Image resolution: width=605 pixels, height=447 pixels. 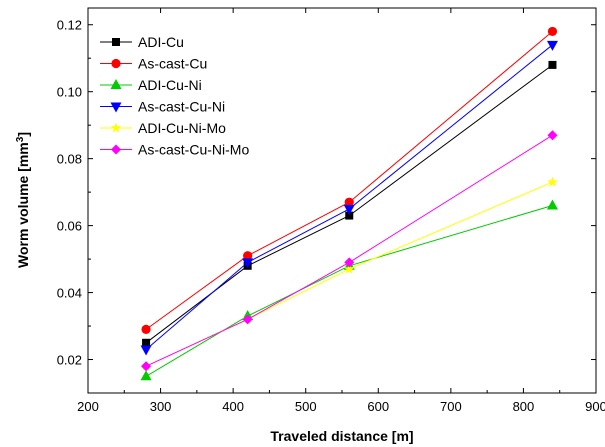 What do you see at coordinates (88, 406) in the screenshot?
I see `x-tick-label: 200` at bounding box center [88, 406].